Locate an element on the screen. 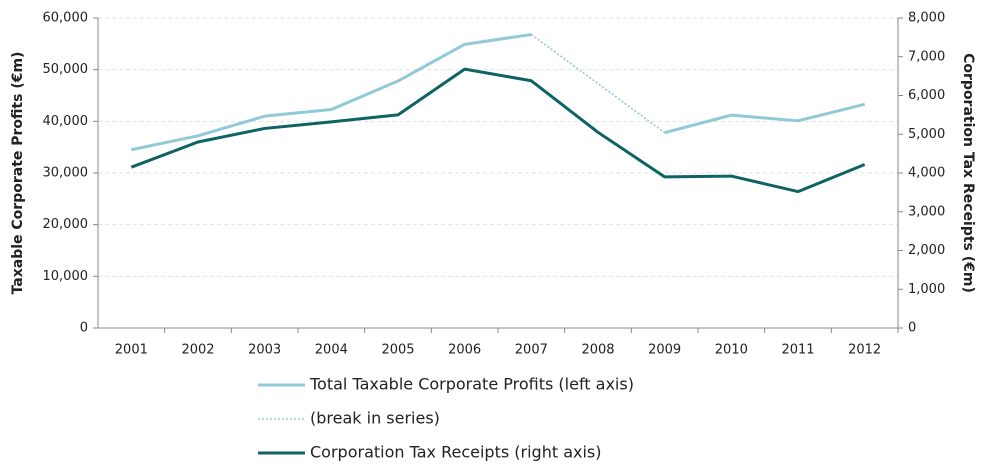 This screenshot has height=471, width=982. y-tick-label: 10,000 is located at coordinates (66, 276).